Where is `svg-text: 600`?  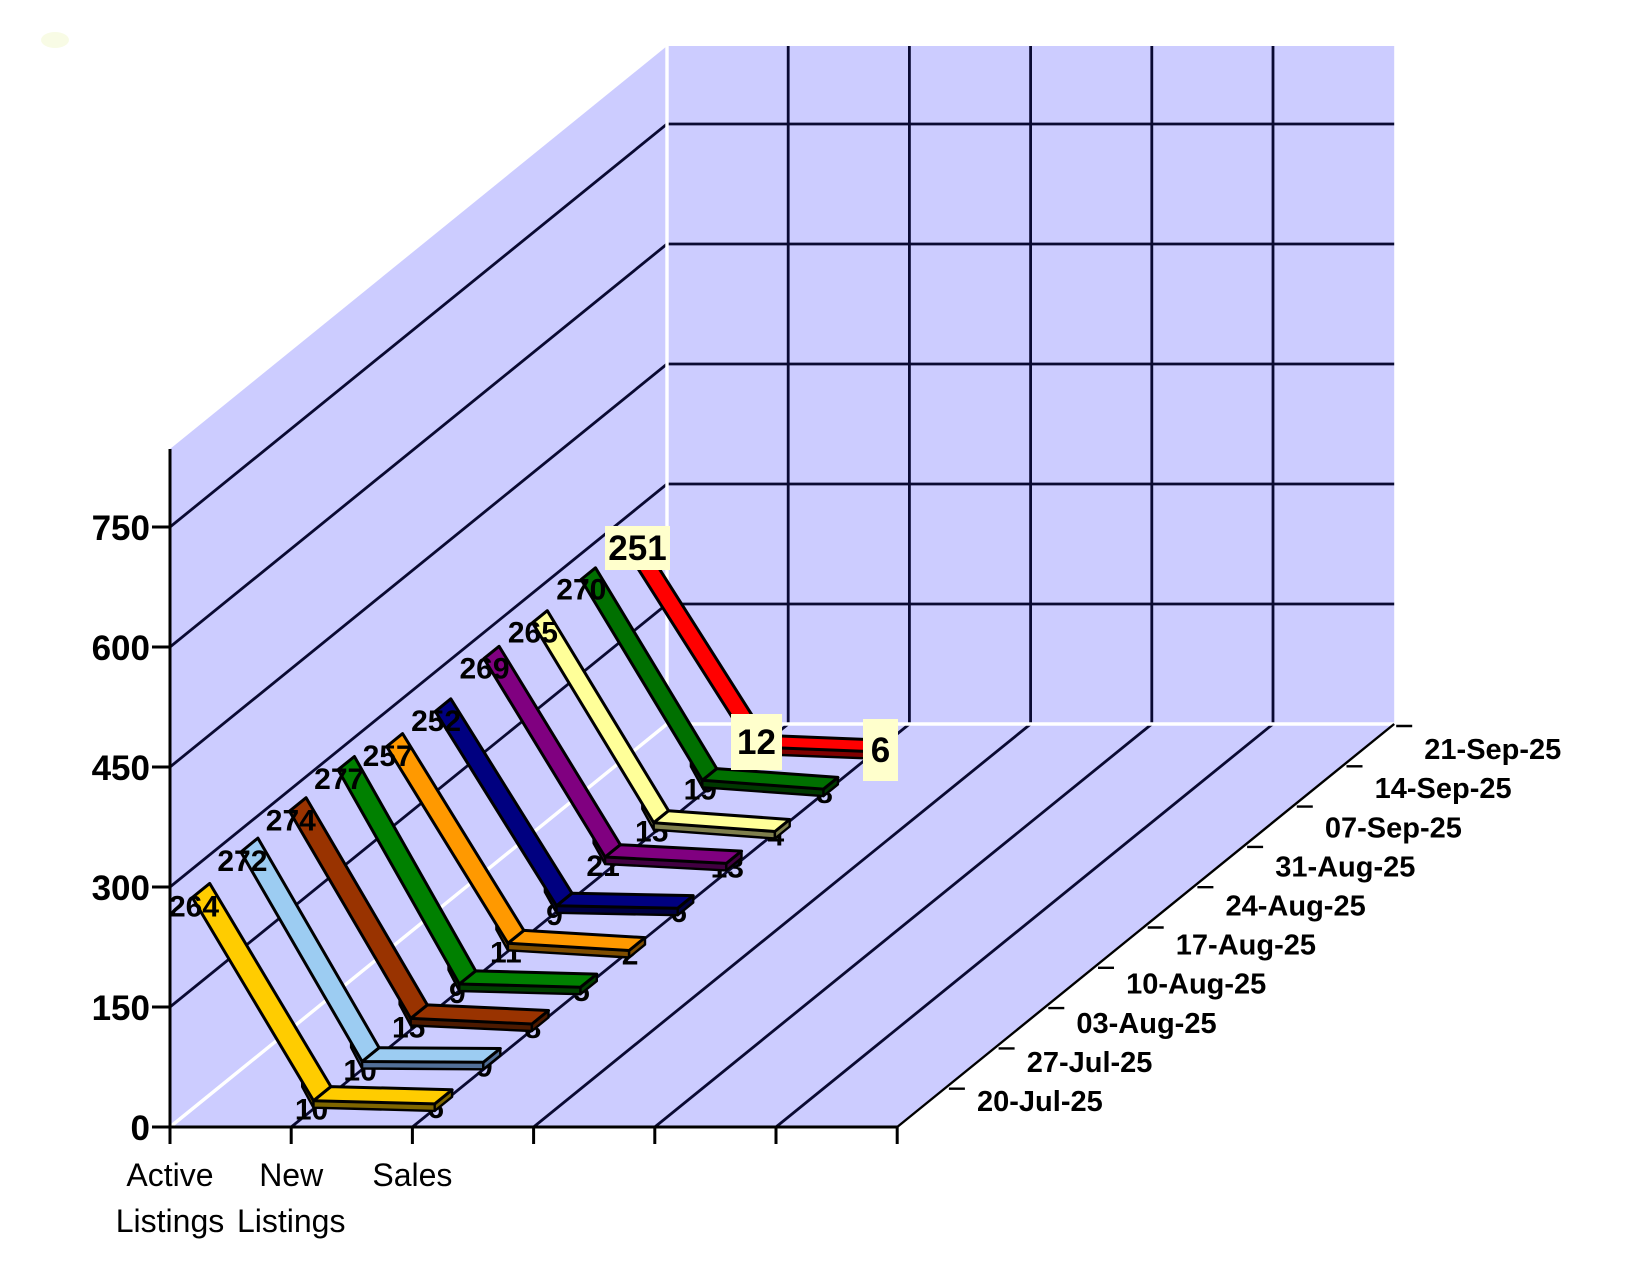
svg-text: 600 is located at coordinates (121, 648).